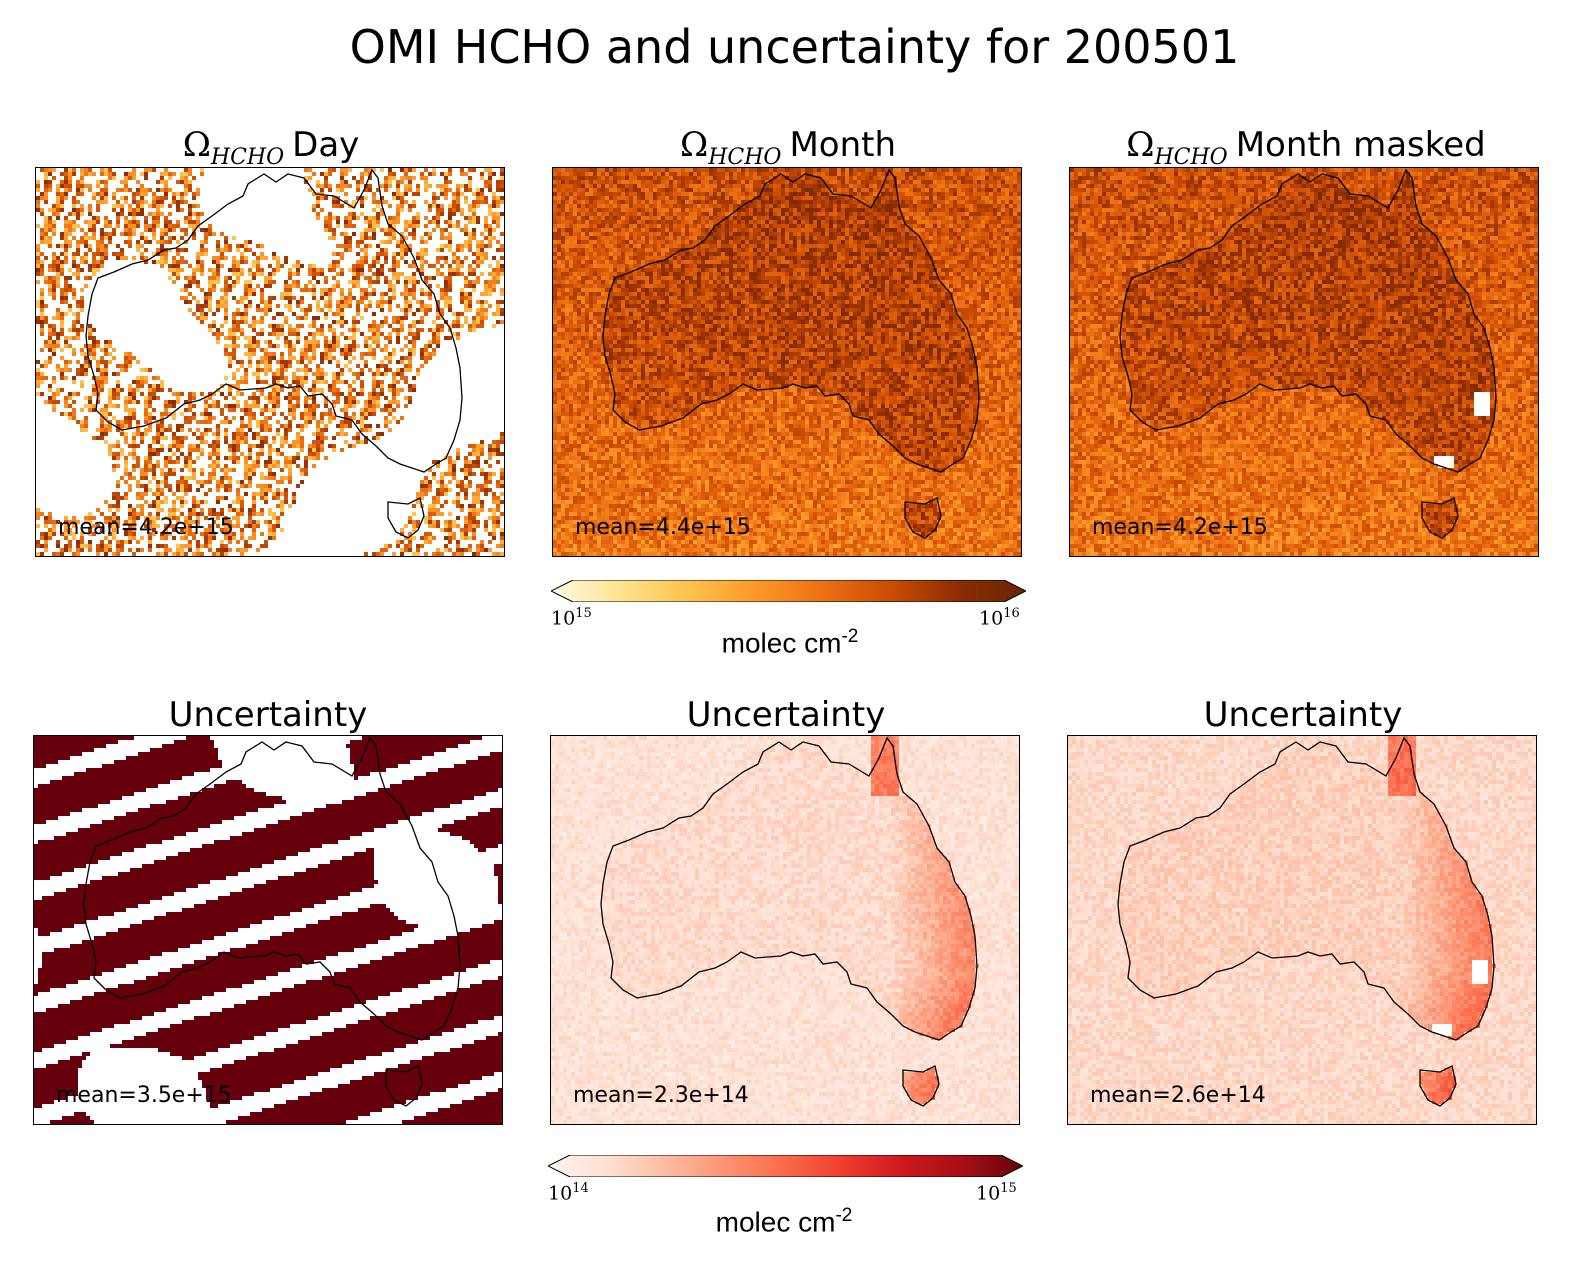 The width and height of the screenshot is (1589, 1277). Describe the element at coordinates (1178, 1095) in the screenshot. I see `mean-annotation: mean=2.6e+14` at that location.